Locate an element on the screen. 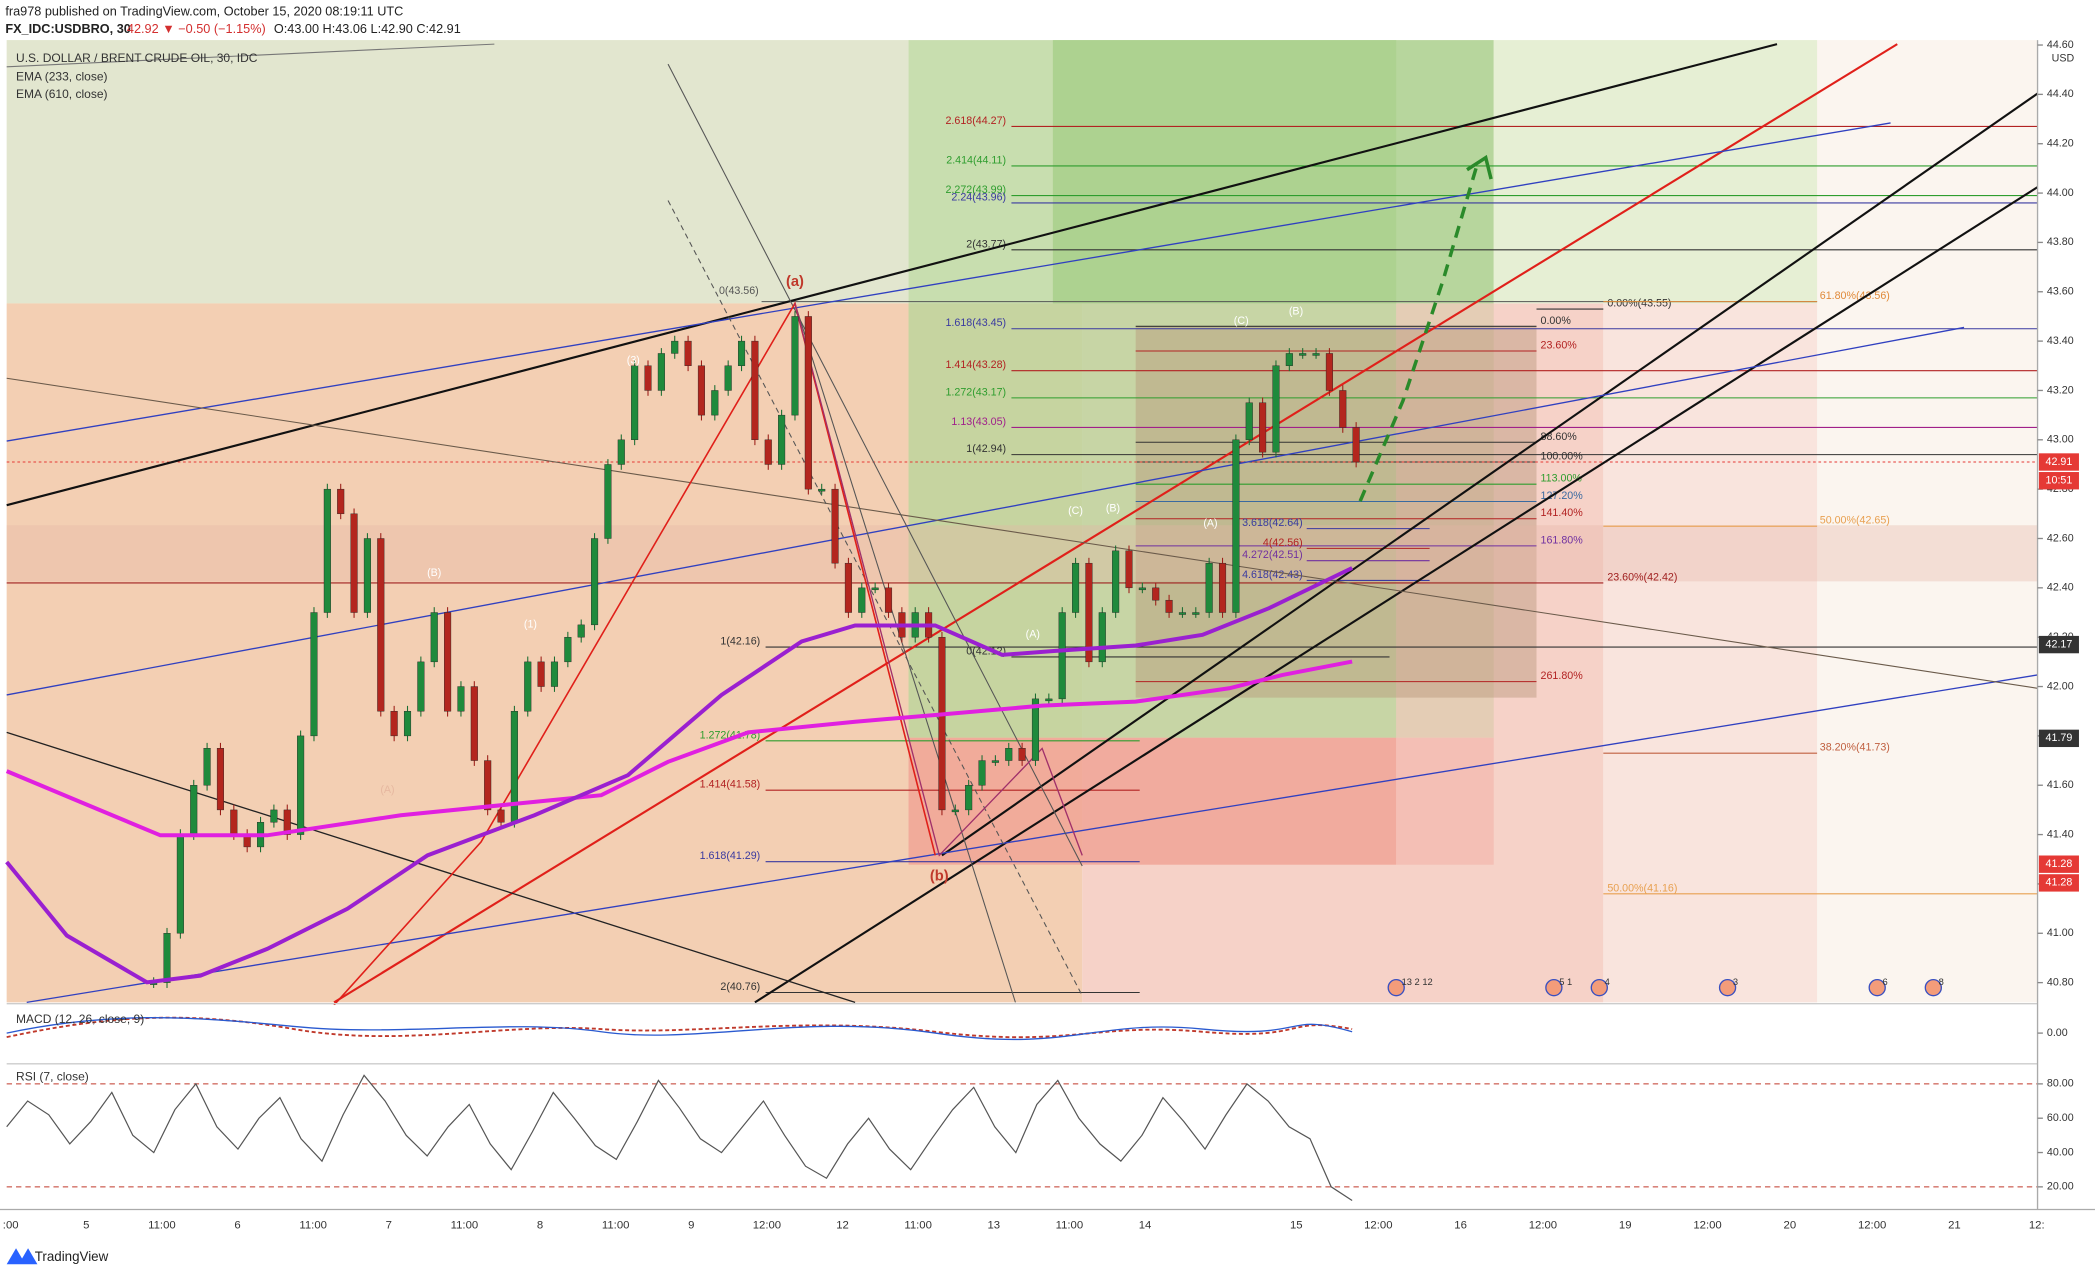 The height and width of the screenshot is (1275, 2095). countdown: 10:51 is located at coordinates (2059, 481).